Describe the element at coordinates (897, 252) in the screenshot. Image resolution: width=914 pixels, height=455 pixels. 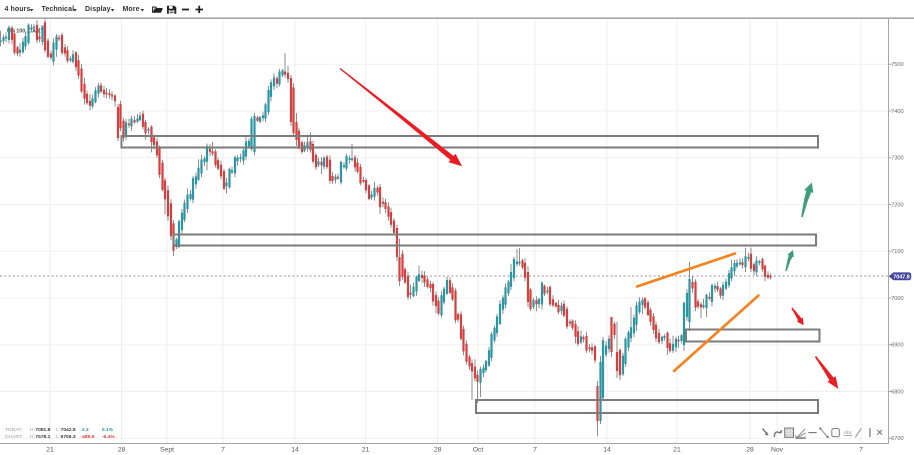
I see `svg-text: 7100` at that location.